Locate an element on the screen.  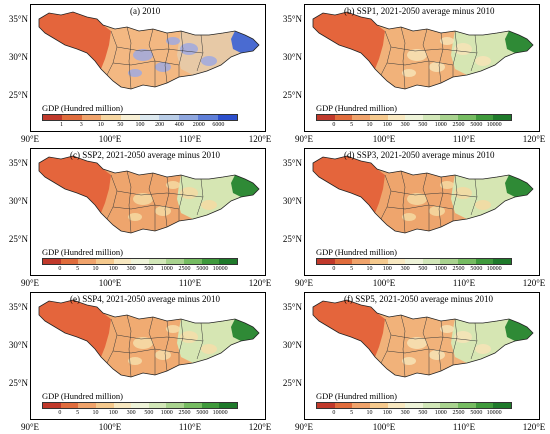
legend-tick-label: 200 is located at coordinates (160, 125).